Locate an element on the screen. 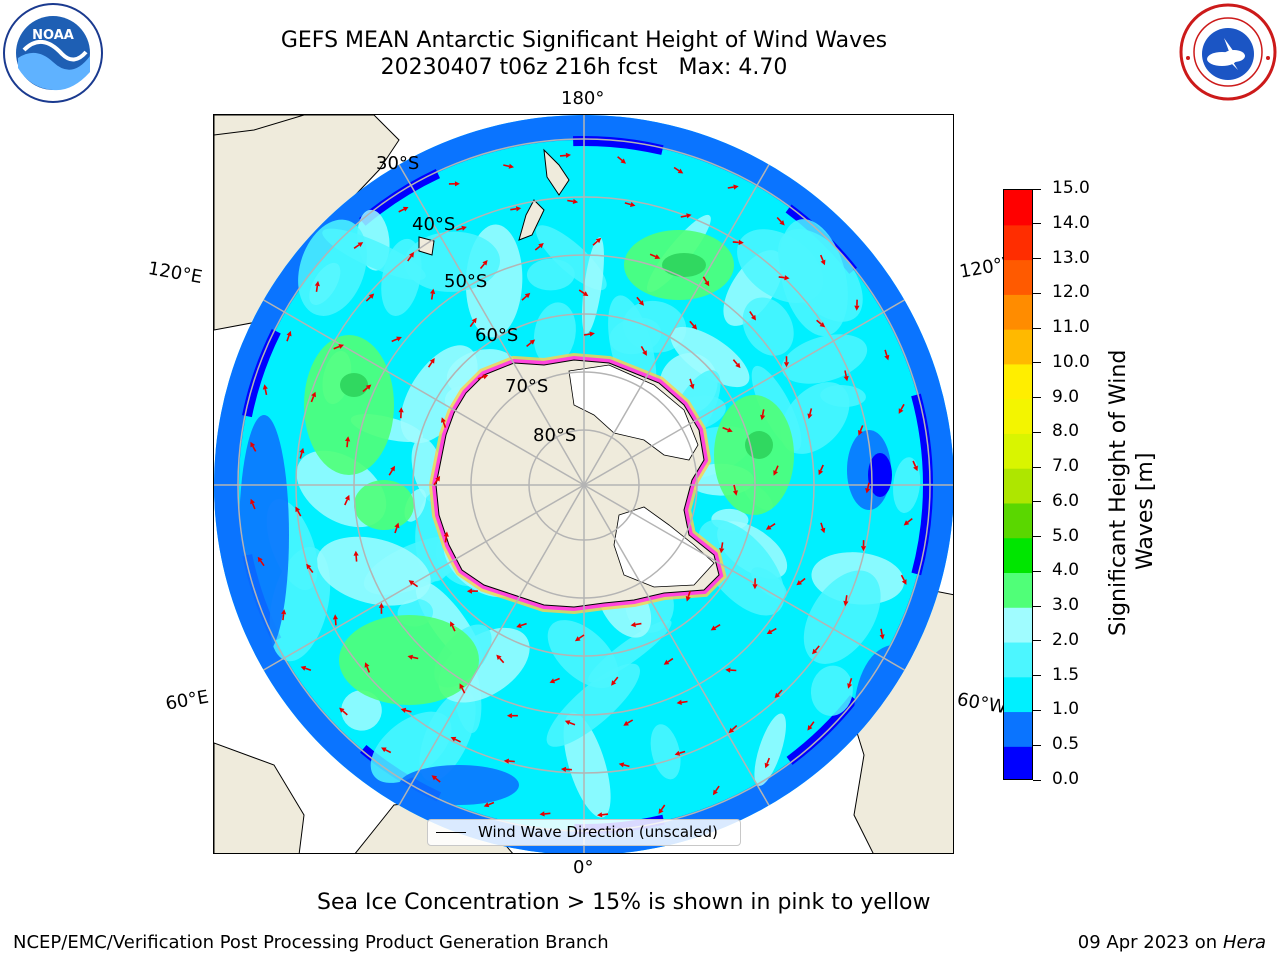 Image resolution: width=1280 pixels, height=960 pixels. noaa-logo-text: NOAA is located at coordinates (53, 35).